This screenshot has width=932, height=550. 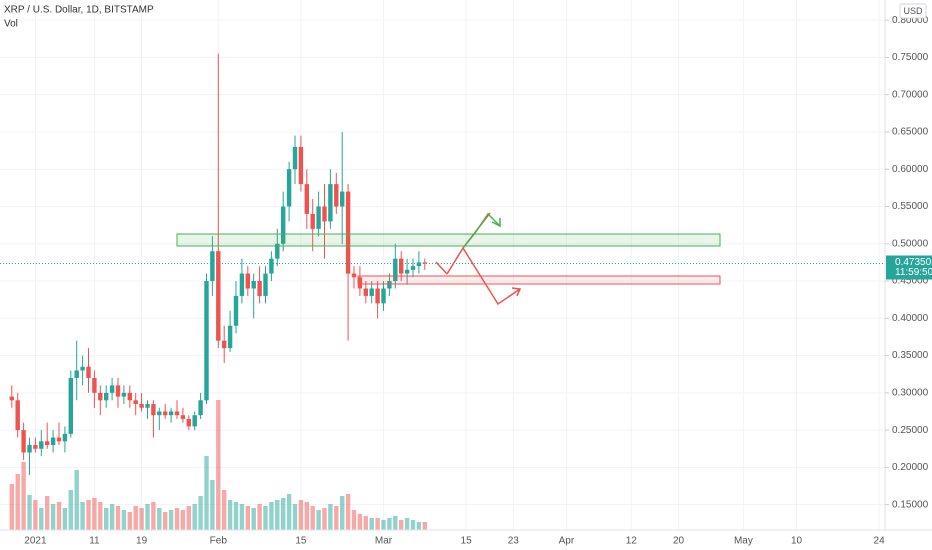 I want to click on countdown-label: 11:59:50, so click(x=913, y=272).